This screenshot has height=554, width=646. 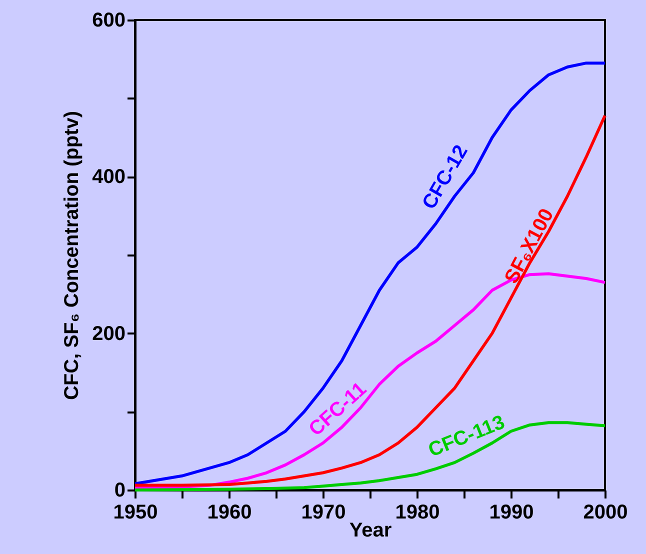 I want to click on y-axis-title: CFC, SF₆ Concentration (pptv), so click(x=72, y=255).